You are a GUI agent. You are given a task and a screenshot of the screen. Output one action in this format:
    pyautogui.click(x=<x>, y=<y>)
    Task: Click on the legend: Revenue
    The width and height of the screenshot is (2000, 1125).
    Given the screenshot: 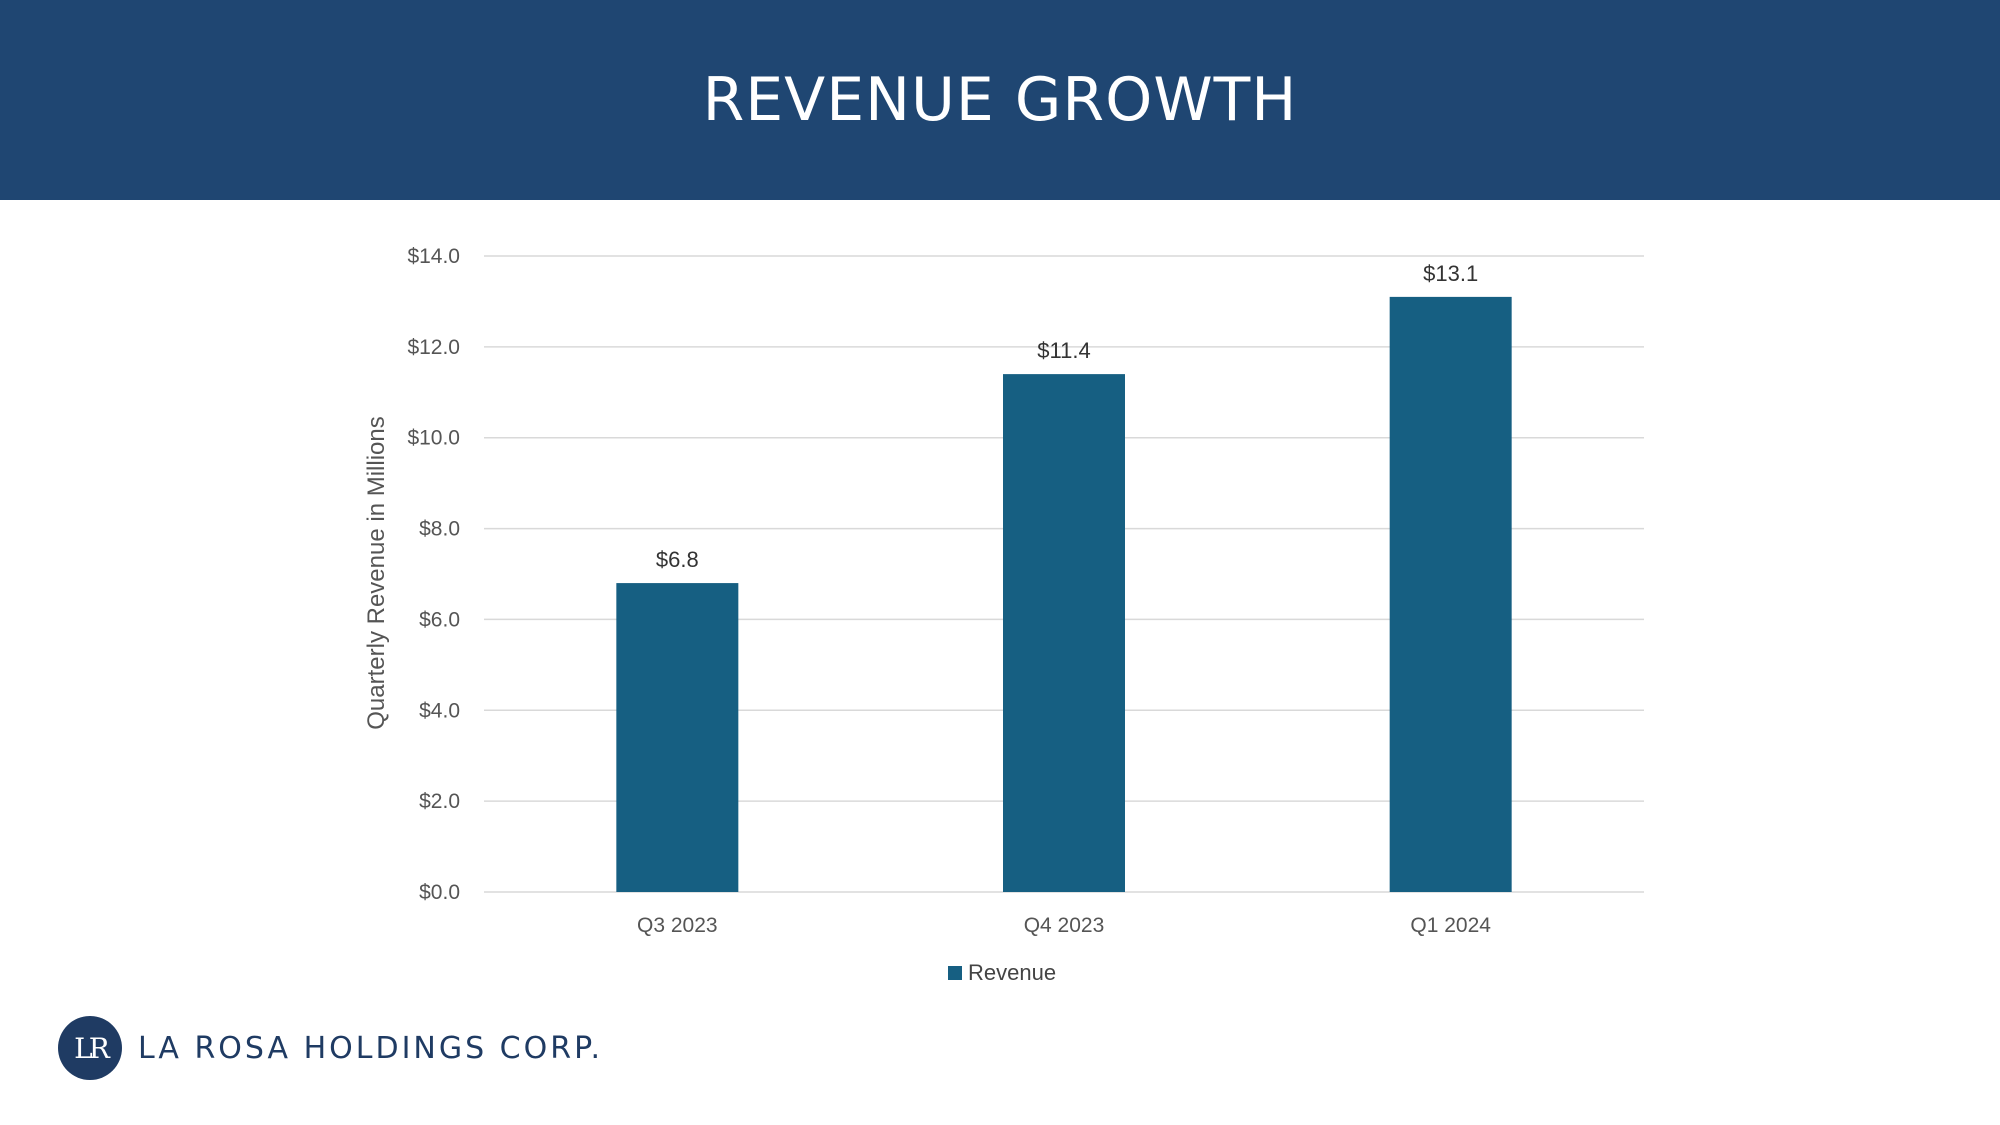 What is the action you would take?
    pyautogui.click(x=1002, y=972)
    